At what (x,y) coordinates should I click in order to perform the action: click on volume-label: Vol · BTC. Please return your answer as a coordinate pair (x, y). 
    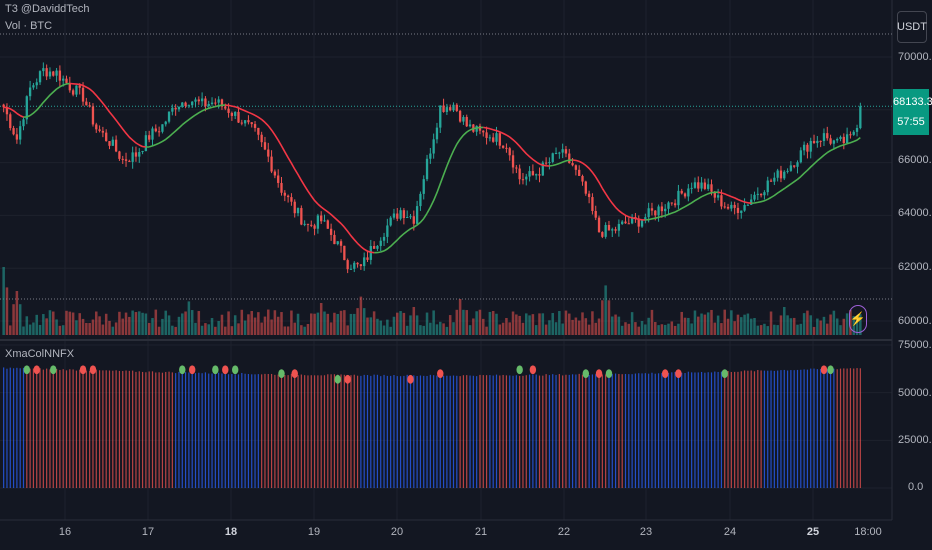
    Looking at the image, I should click on (29, 26).